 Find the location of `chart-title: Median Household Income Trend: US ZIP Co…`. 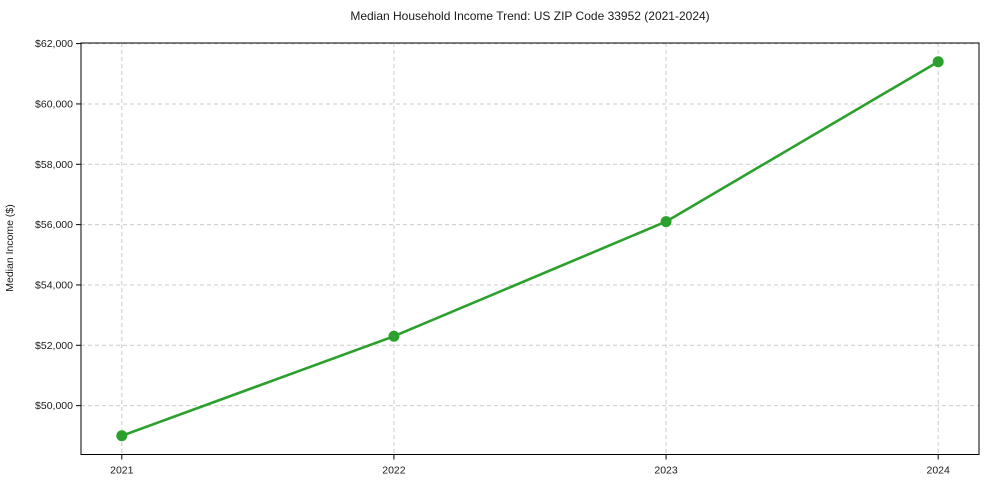

chart-title: Median Household Income Trend: US ZIP Co… is located at coordinates (530, 16).